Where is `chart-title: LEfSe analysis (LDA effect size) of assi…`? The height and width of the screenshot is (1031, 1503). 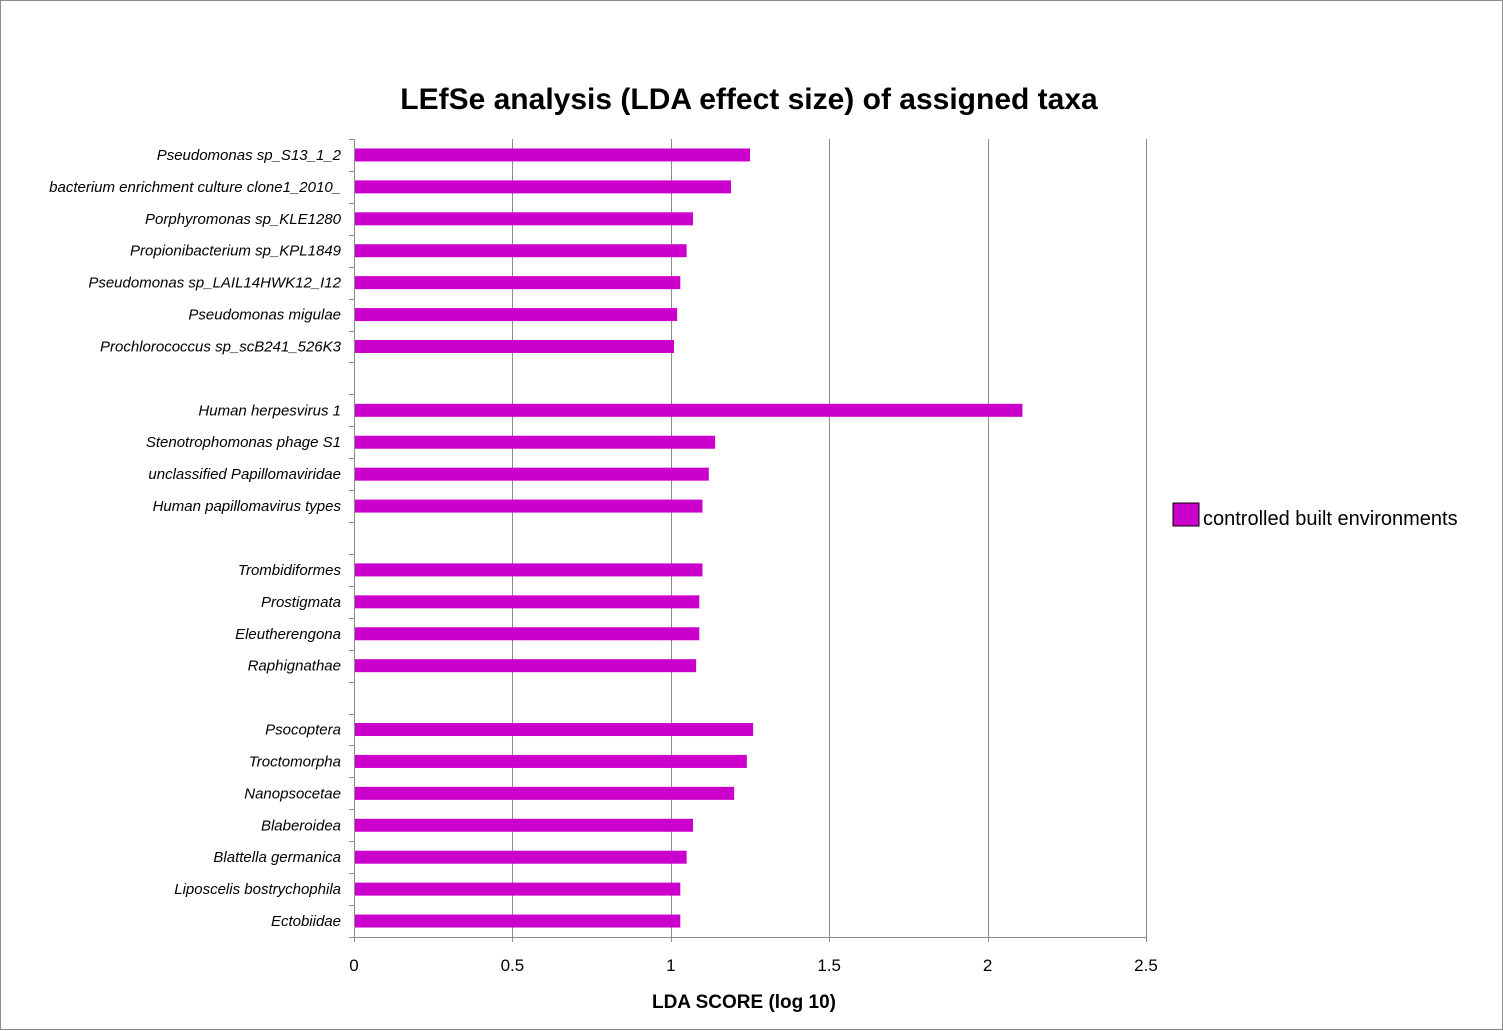
chart-title: LEfSe analysis (LDA effect size) of assi… is located at coordinates (749, 99).